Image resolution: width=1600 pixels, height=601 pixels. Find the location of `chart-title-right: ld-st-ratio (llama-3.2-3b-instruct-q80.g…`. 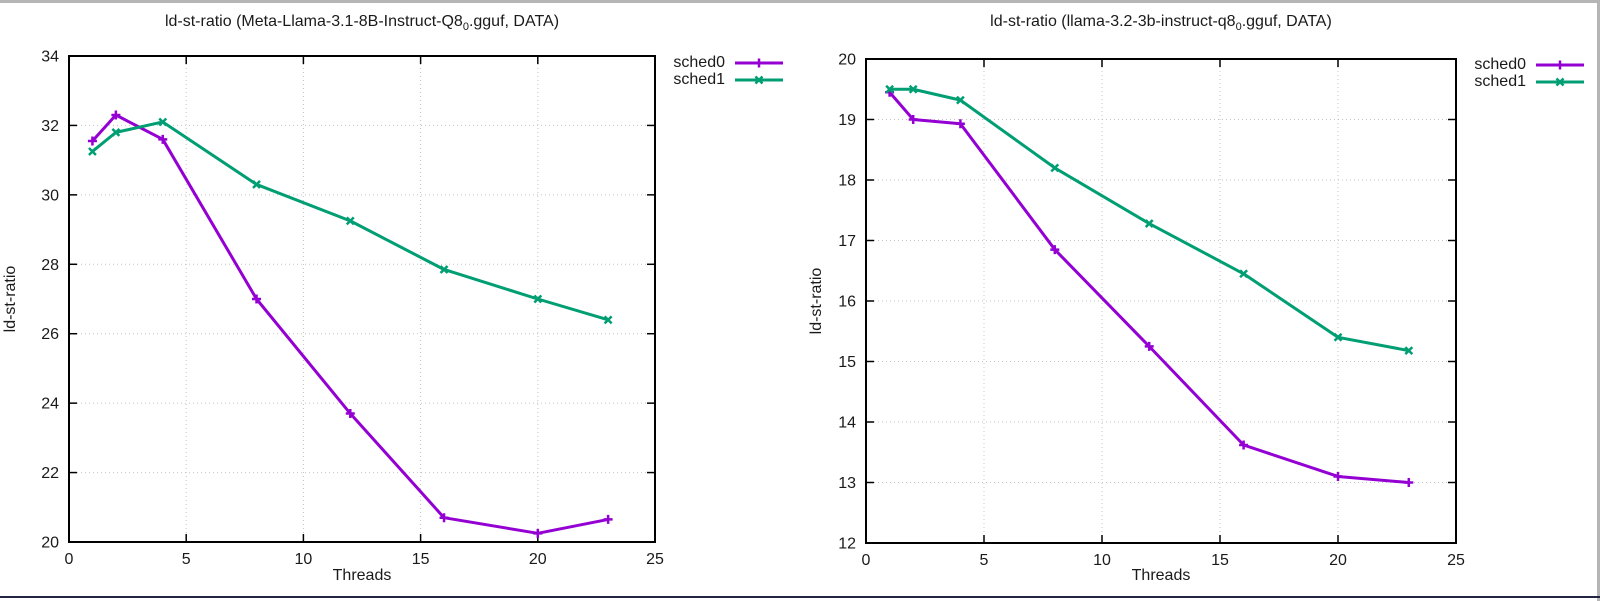

chart-title-right: ld-st-ratio (llama-3.2-3b-instruct-q80.g… is located at coordinates (1161, 23).